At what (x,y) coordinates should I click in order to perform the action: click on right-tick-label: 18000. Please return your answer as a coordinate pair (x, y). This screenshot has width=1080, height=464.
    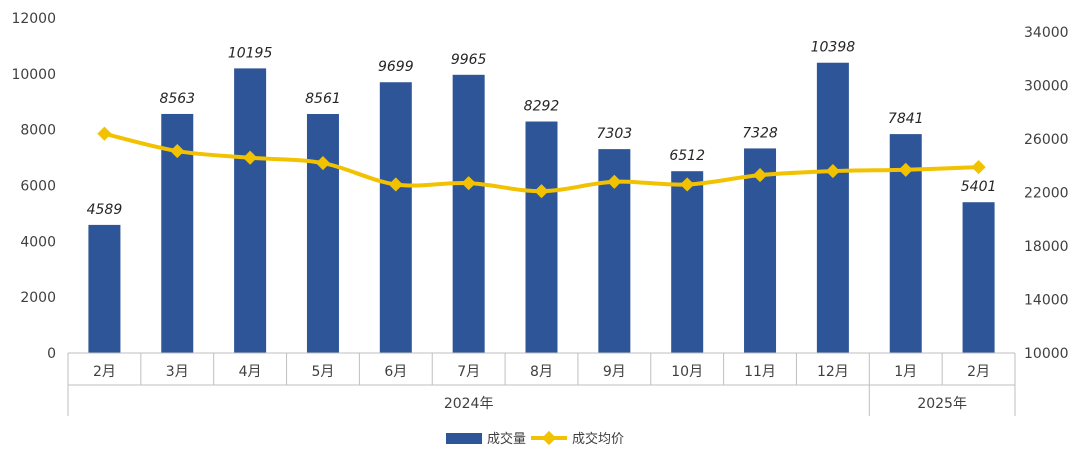
    Looking at the image, I should click on (1046, 247).